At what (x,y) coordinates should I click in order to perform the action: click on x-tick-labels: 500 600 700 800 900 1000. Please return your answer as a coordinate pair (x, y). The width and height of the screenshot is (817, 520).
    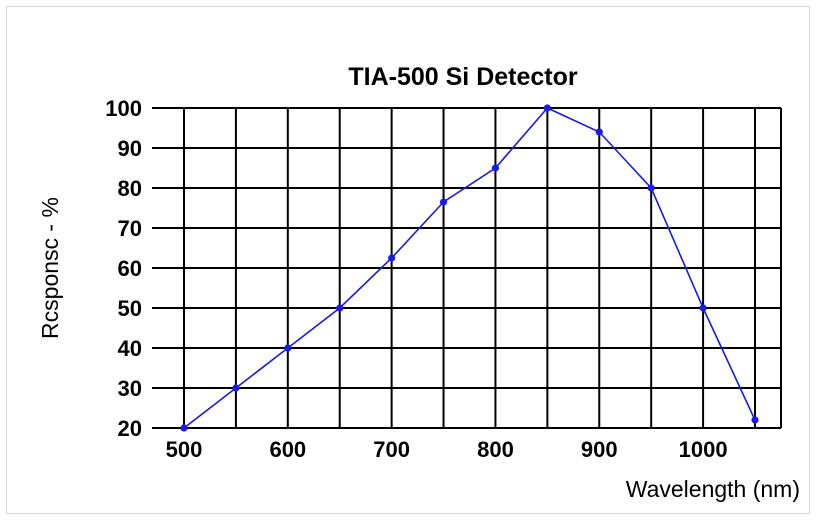
    Looking at the image, I should click on (447, 449).